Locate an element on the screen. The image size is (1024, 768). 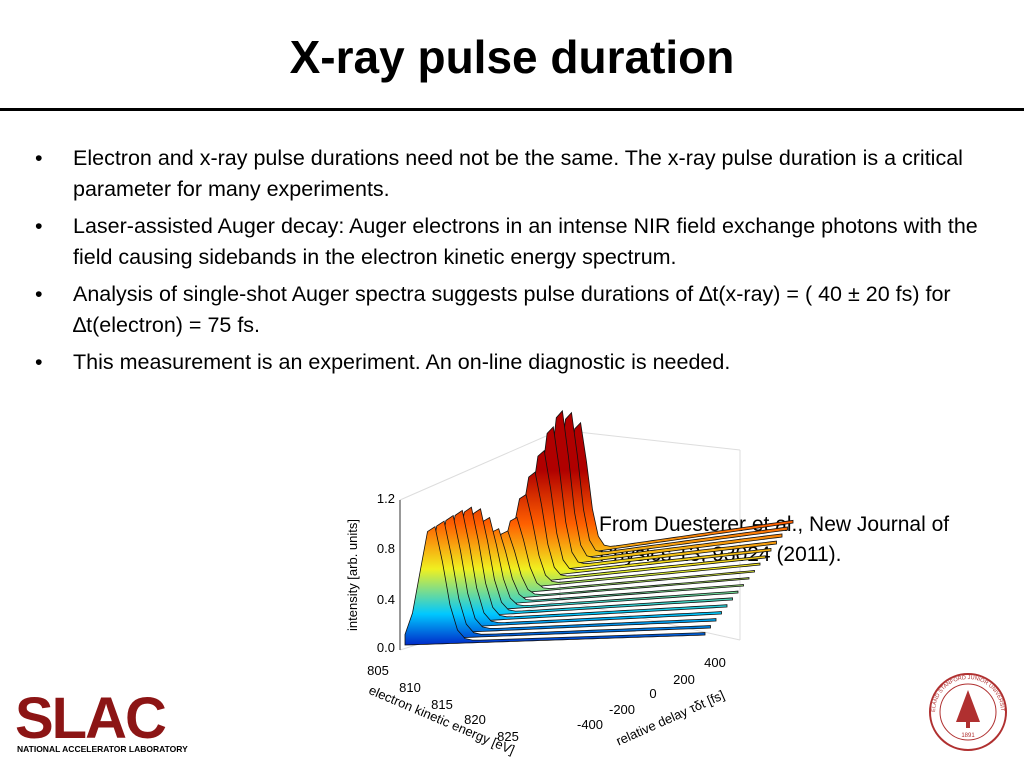
slide-title: X-ray pulse duration is located at coordinates (512, 57).